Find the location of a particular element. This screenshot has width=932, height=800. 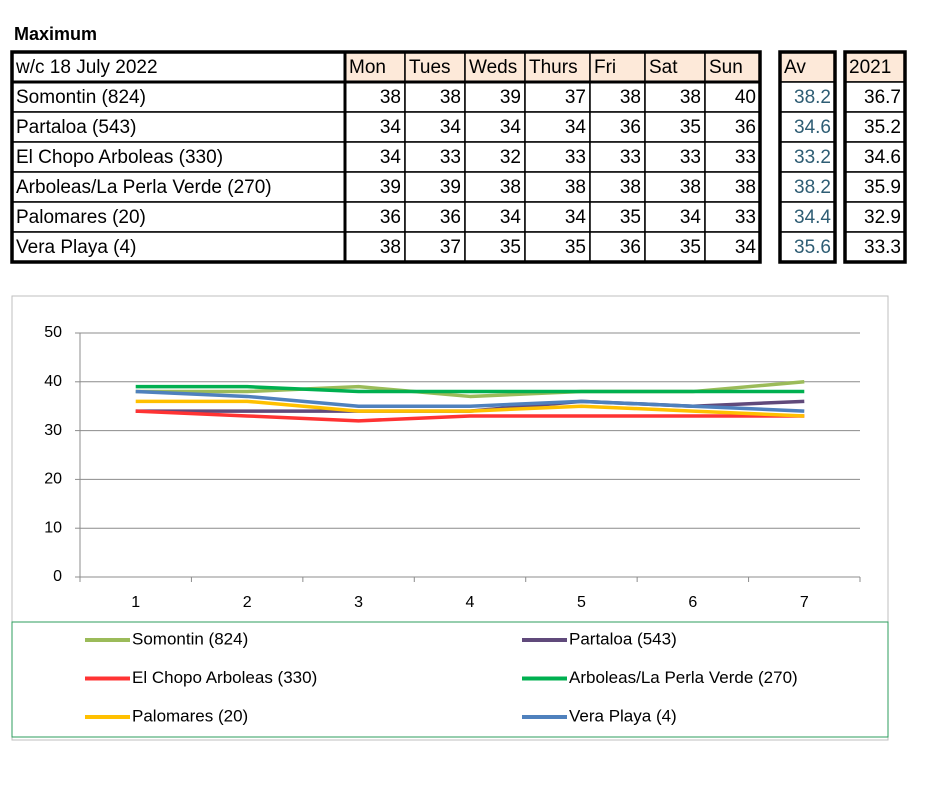

table-value: Vera Playa (4) is located at coordinates (76, 247).